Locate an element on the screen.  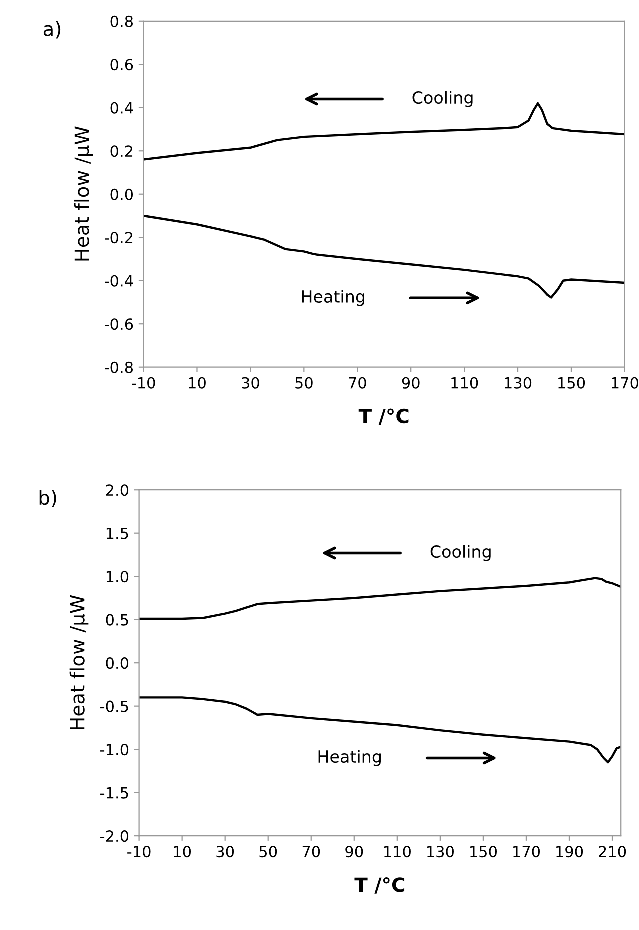
y-tick-label: -1.5 is located at coordinates (114, 793).